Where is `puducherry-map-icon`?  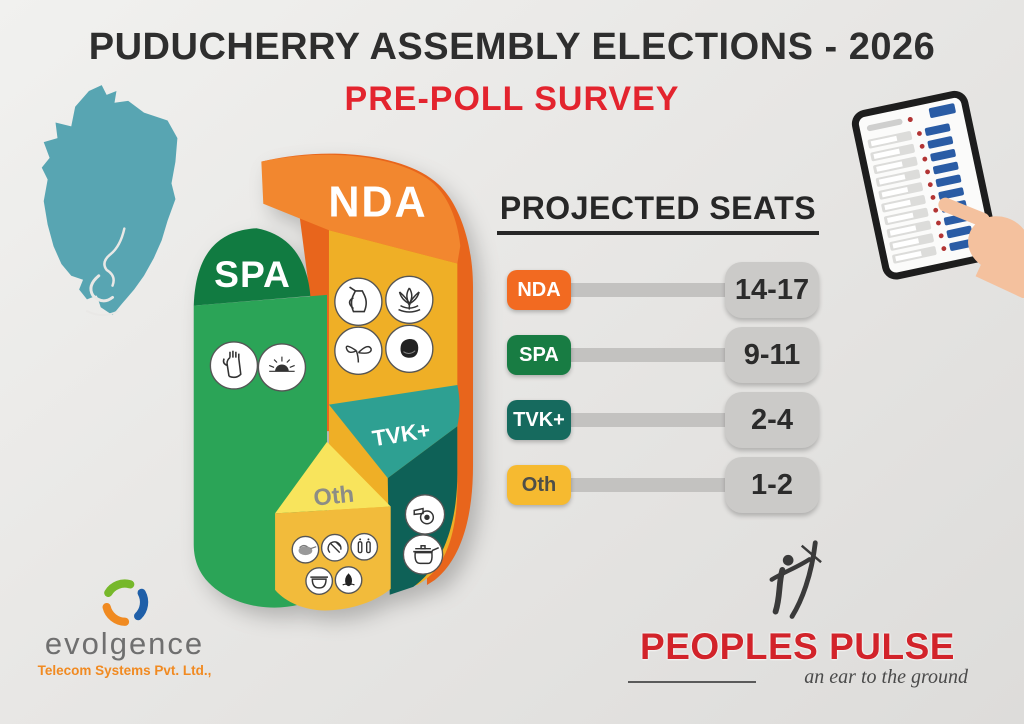 puducherry-map-icon is located at coordinates (109, 201).